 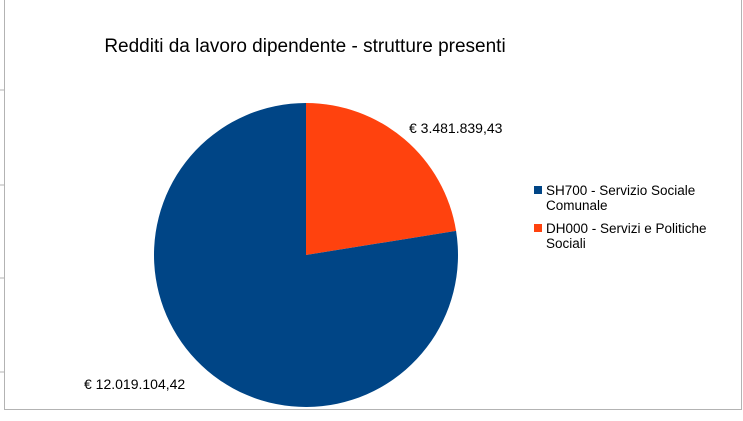 I want to click on left-axis-ticks, so click(x=2, y=231).